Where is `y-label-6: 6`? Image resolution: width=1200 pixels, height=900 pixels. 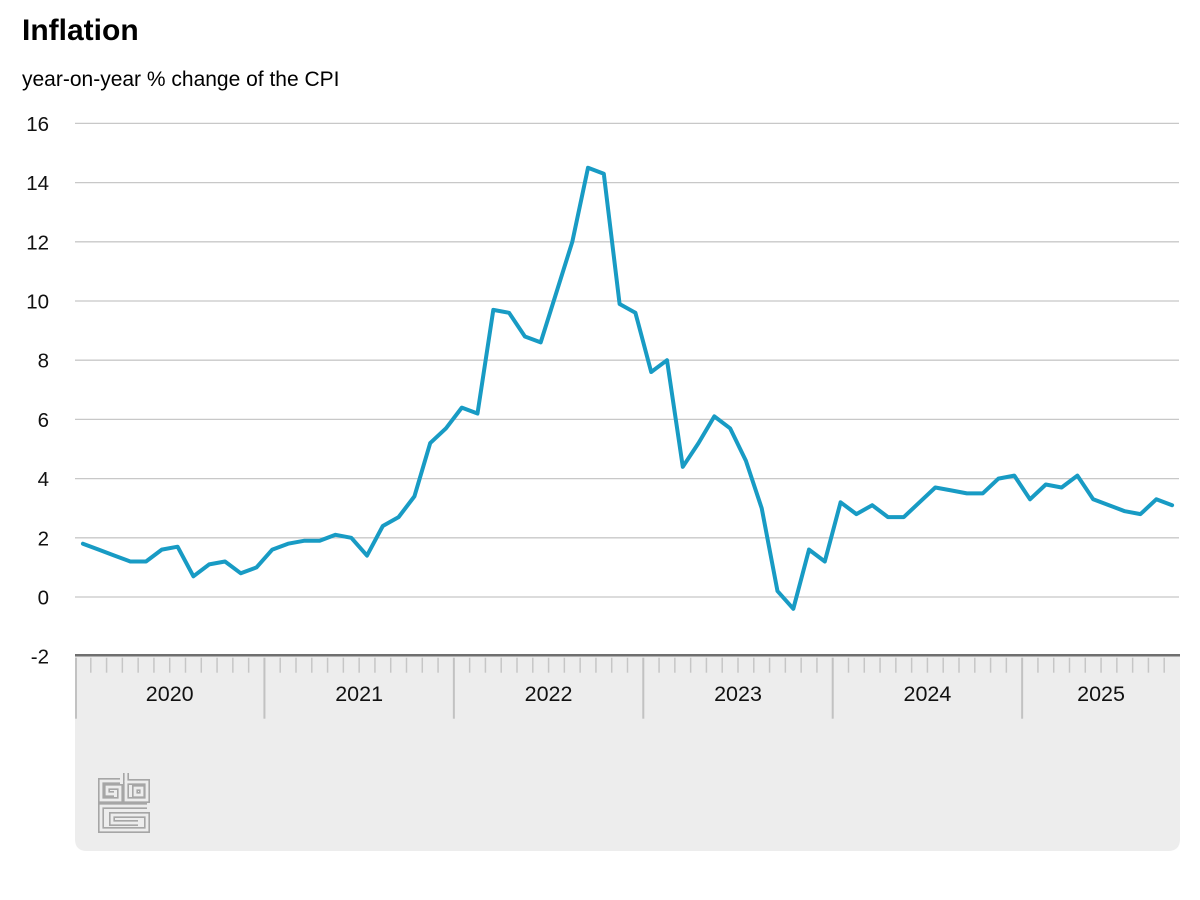
y-label-6: 6 is located at coordinates (43, 420).